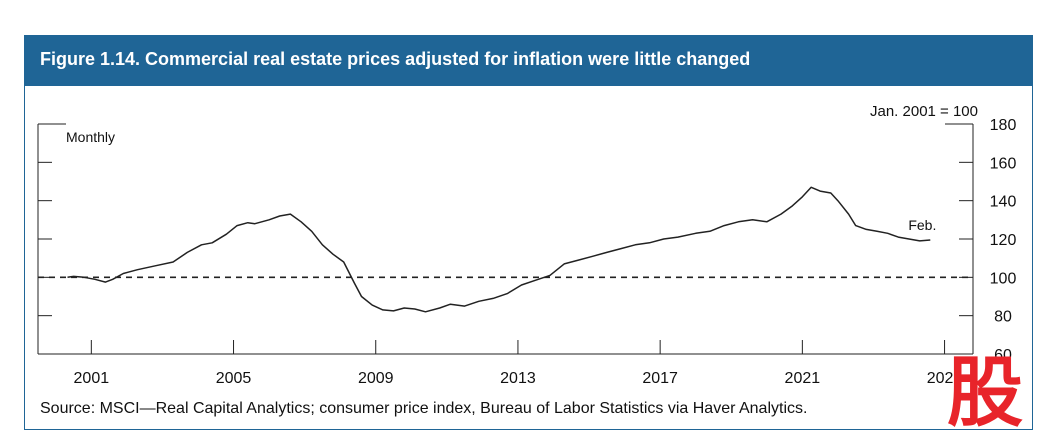  Describe the element at coordinates (1003, 163) in the screenshot. I see `y-tick-label: 160` at that location.